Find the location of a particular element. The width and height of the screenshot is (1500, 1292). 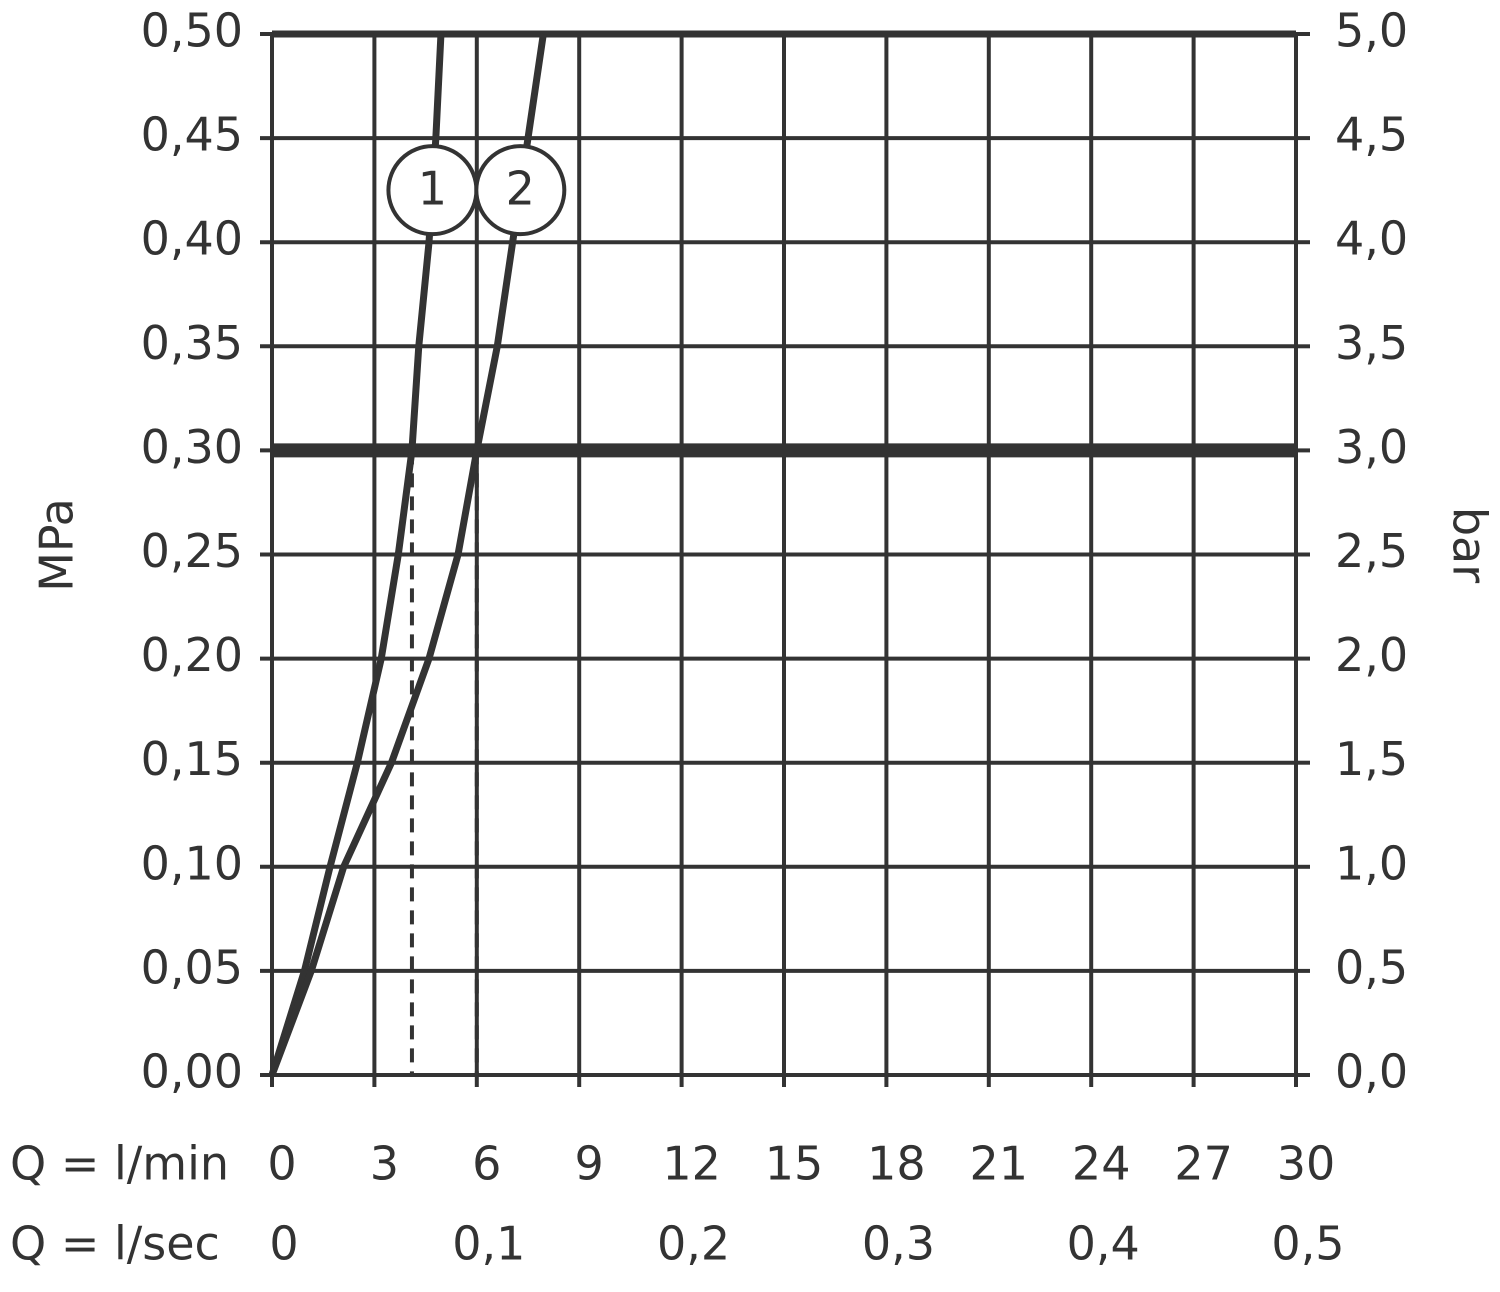

y-tick-label: 0,15 is located at coordinates (192, 759).